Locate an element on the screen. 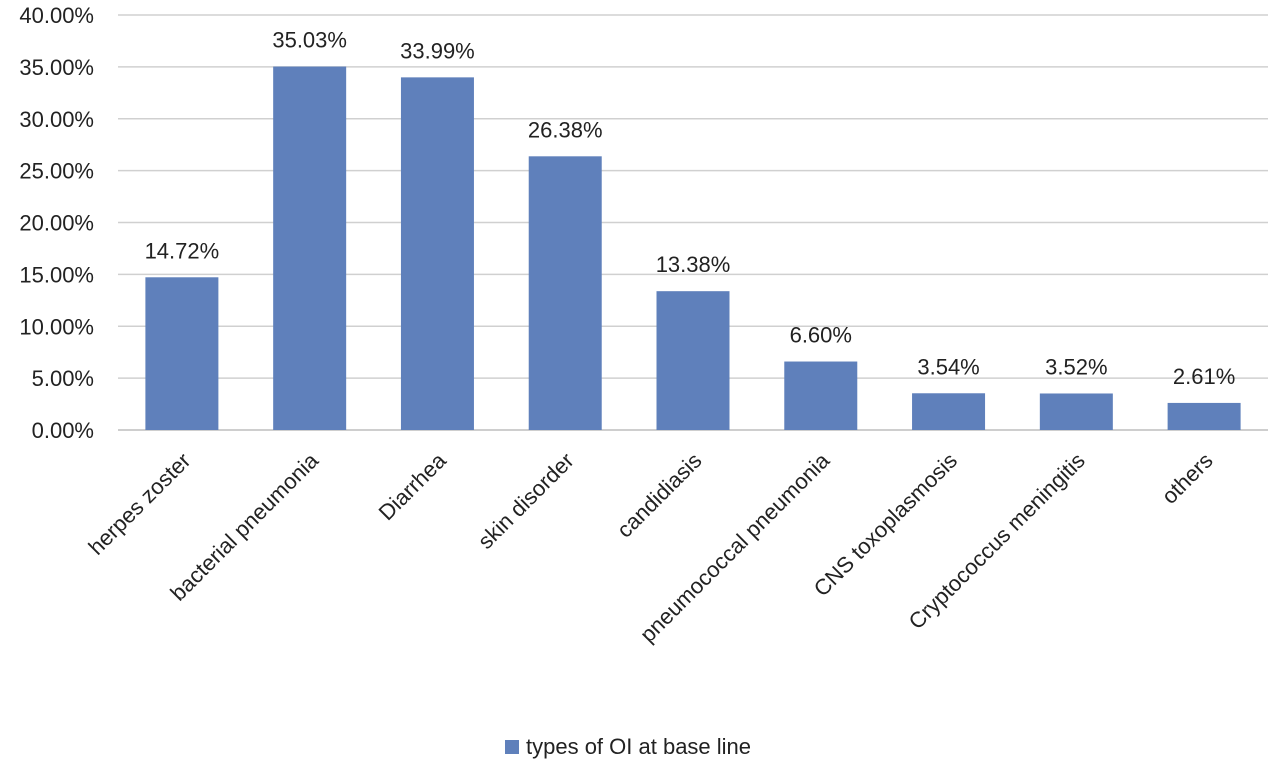 This screenshot has width=1280, height=764. y-tick-label: 0.00% is located at coordinates (63, 430).